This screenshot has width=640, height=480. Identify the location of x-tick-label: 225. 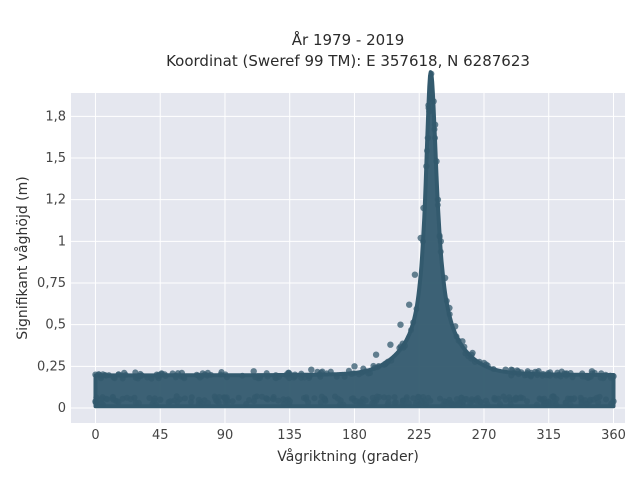
(419, 435).